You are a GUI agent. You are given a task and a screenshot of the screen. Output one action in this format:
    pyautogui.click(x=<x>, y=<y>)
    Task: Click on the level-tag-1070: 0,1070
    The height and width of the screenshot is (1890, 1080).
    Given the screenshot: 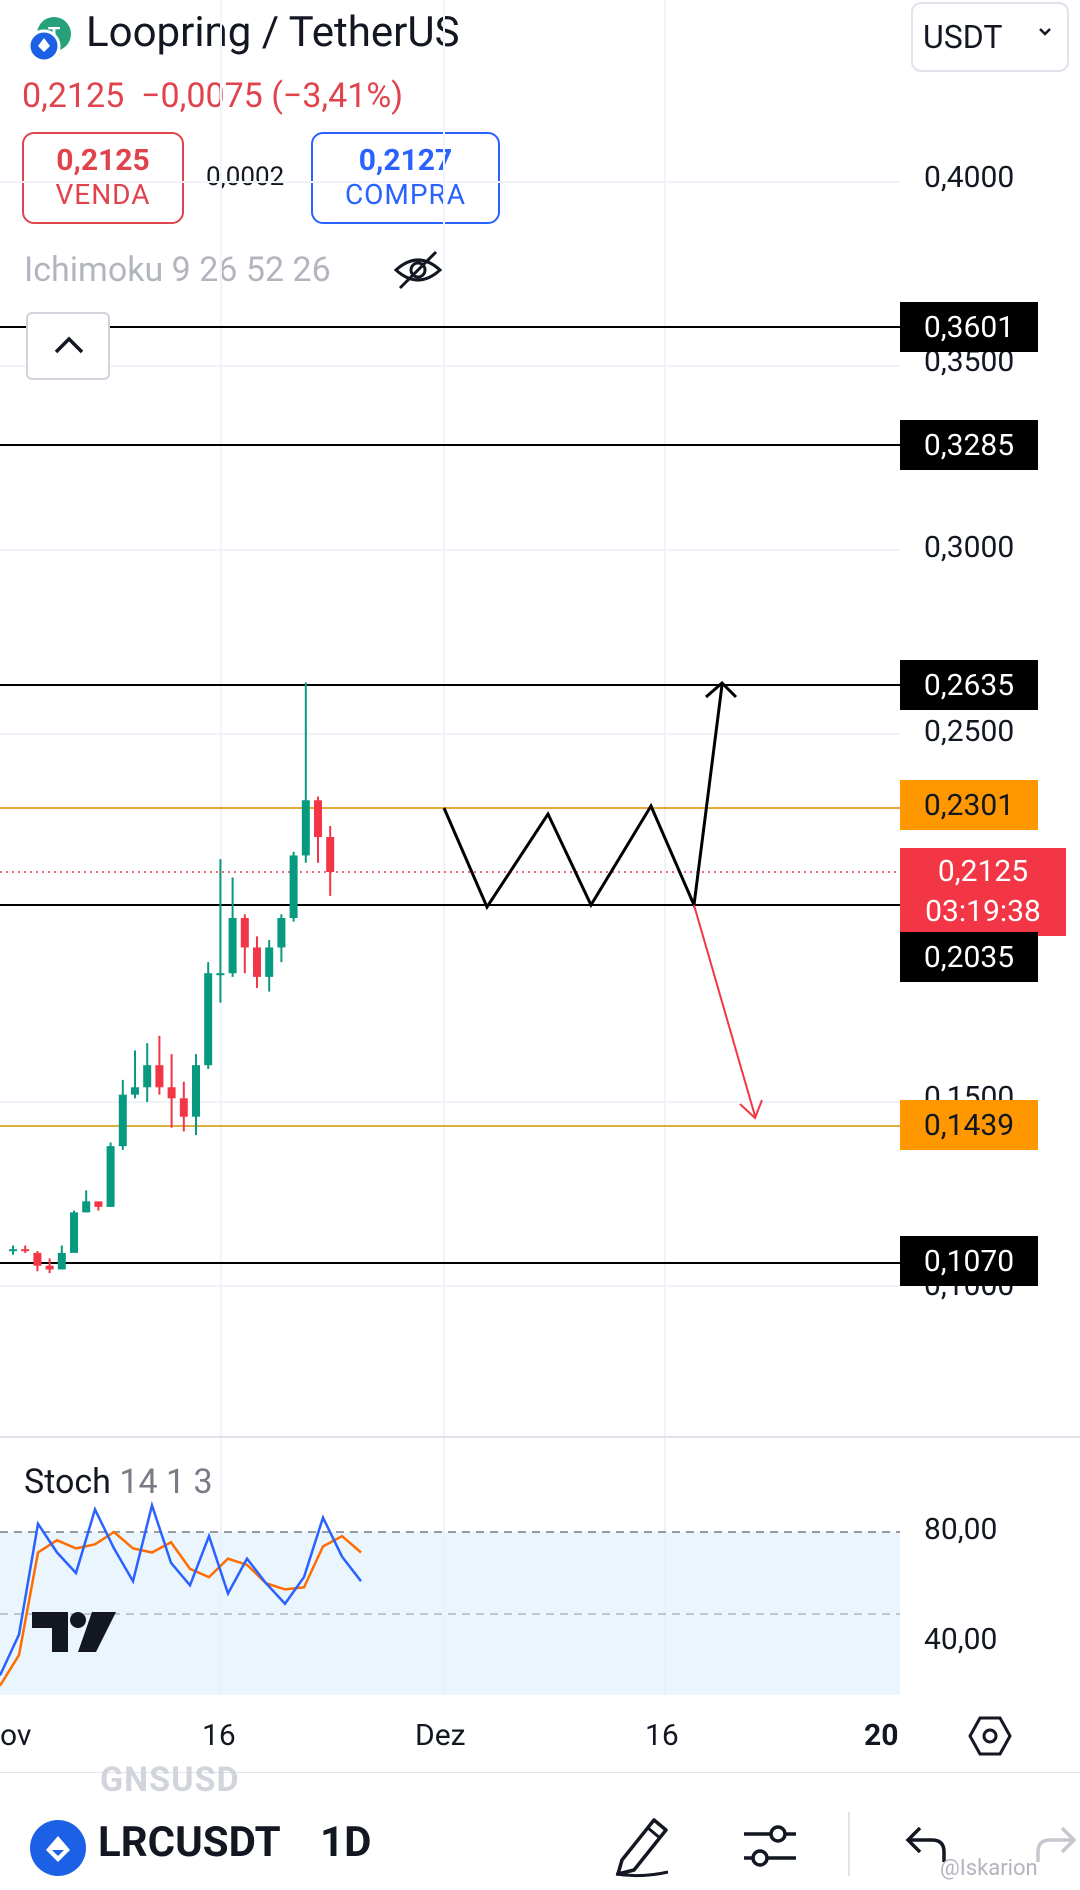 What is the action you would take?
    pyautogui.click(x=969, y=1261)
    